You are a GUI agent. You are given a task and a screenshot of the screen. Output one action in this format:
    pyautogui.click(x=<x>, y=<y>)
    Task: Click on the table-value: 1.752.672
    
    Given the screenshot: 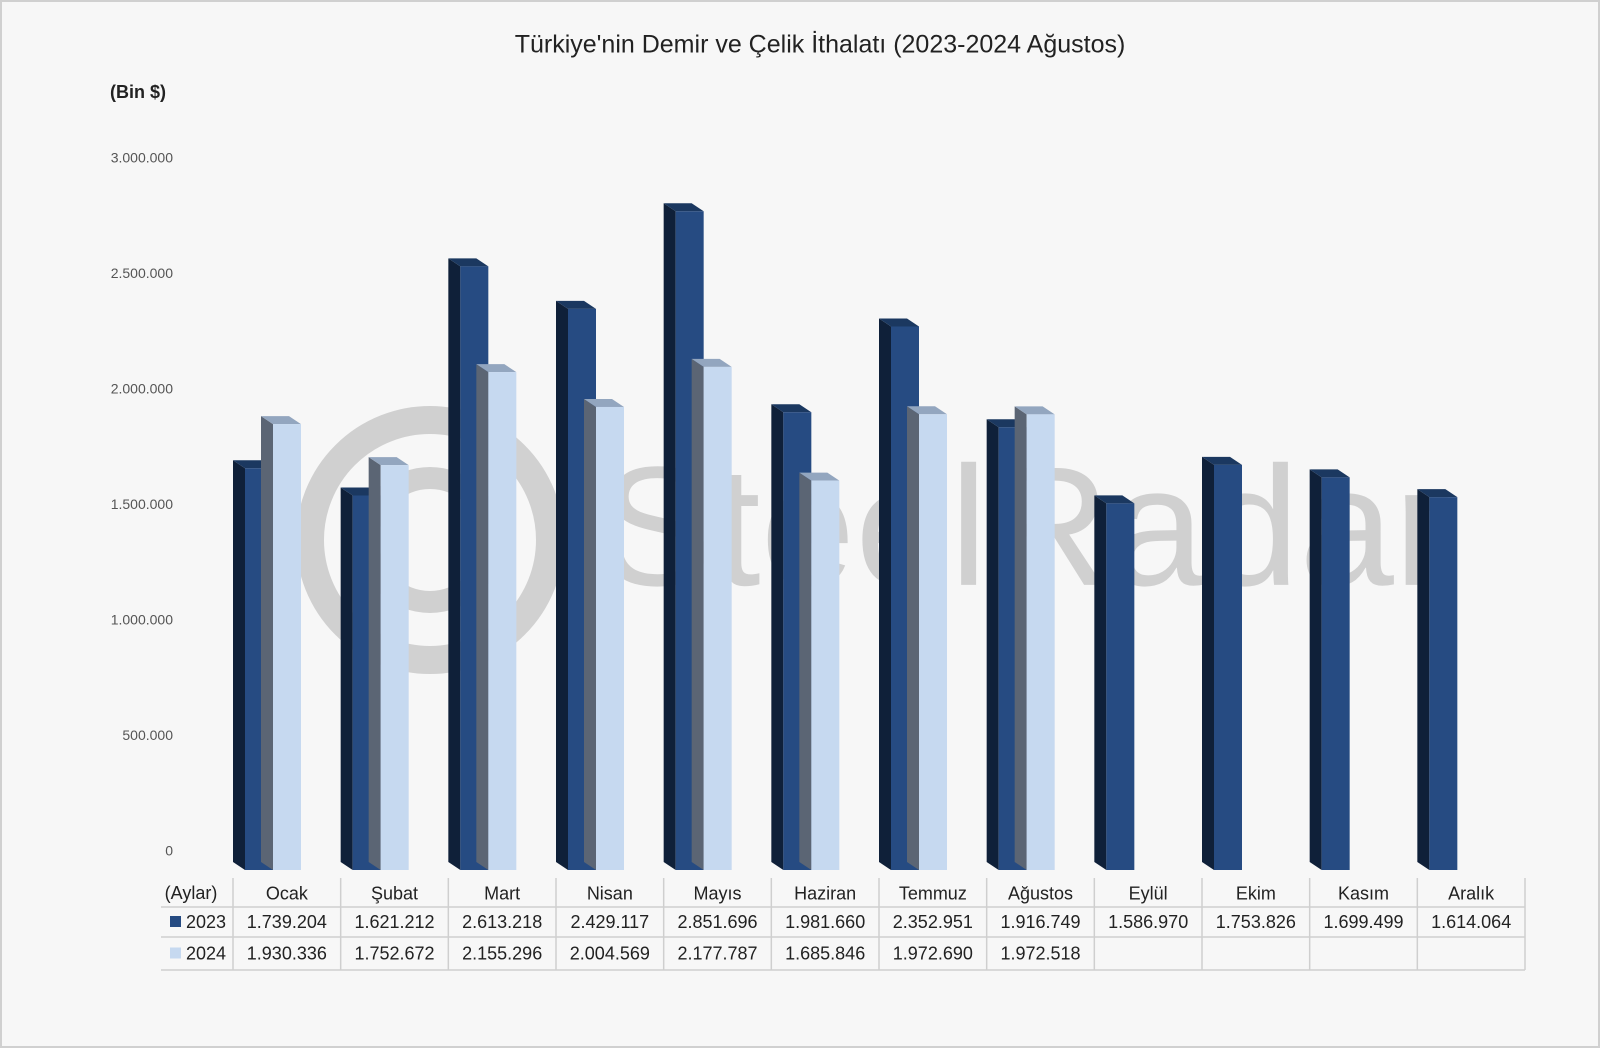 What is the action you would take?
    pyautogui.click(x=394, y=953)
    